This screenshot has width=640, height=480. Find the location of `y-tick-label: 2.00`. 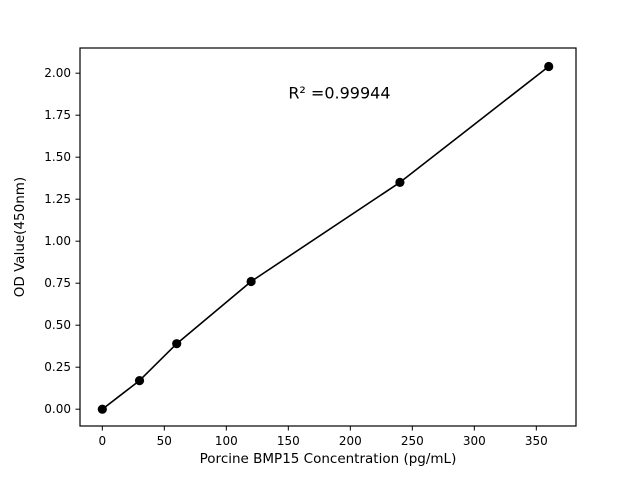

y-tick-label: 2.00 is located at coordinates (57, 73).